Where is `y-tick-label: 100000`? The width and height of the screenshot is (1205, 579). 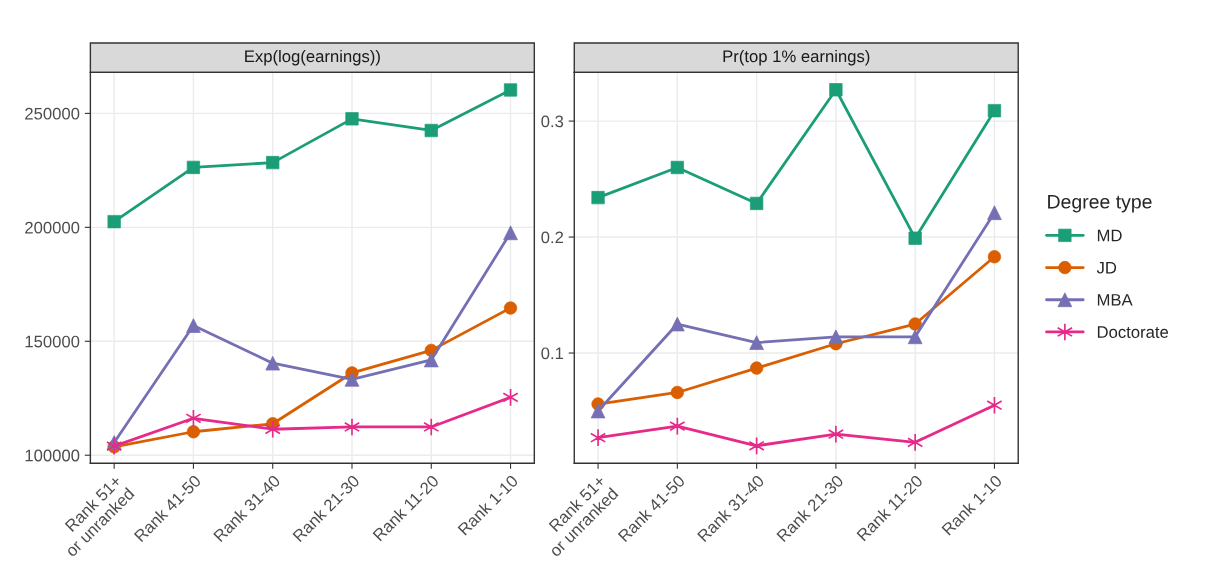 y-tick-label: 100000 is located at coordinates (52, 455).